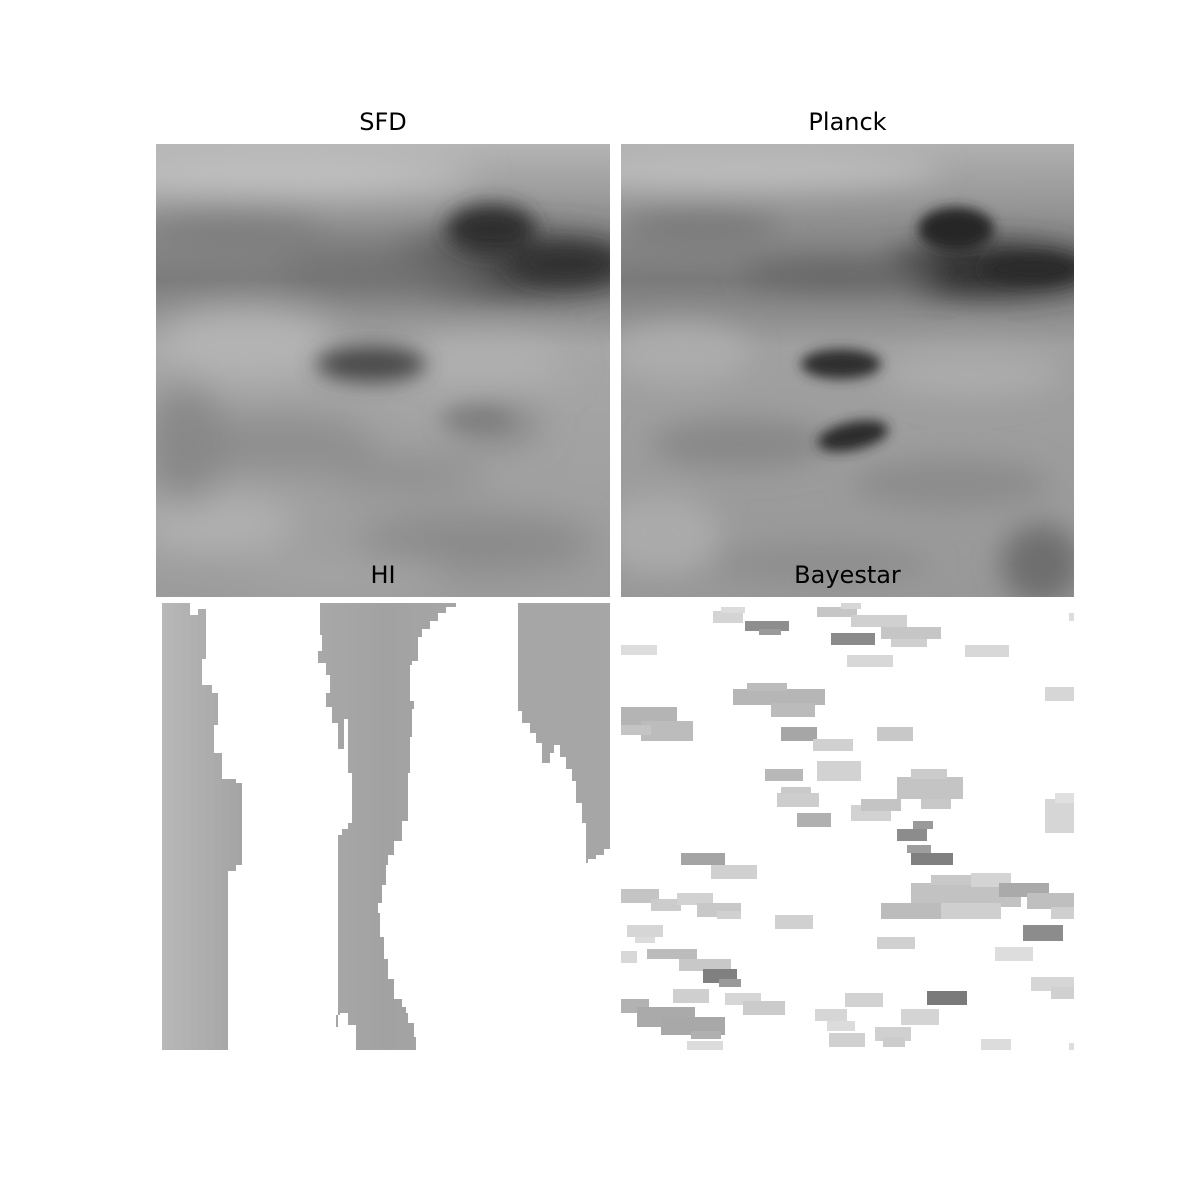 The height and width of the screenshot is (1200, 1200). I want to click on heatmap-hi, so click(383, 826).